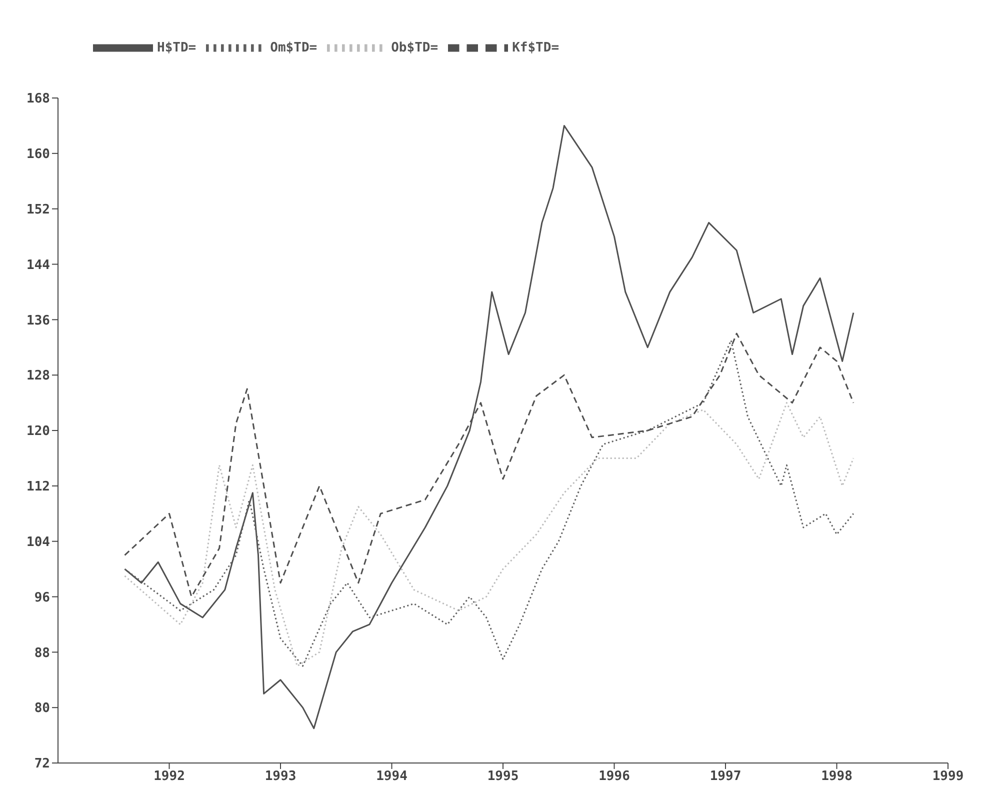 This screenshot has height=807, width=981. Describe the element at coordinates (726, 776) in the screenshot. I see `x-tick-label: 1997` at that location.